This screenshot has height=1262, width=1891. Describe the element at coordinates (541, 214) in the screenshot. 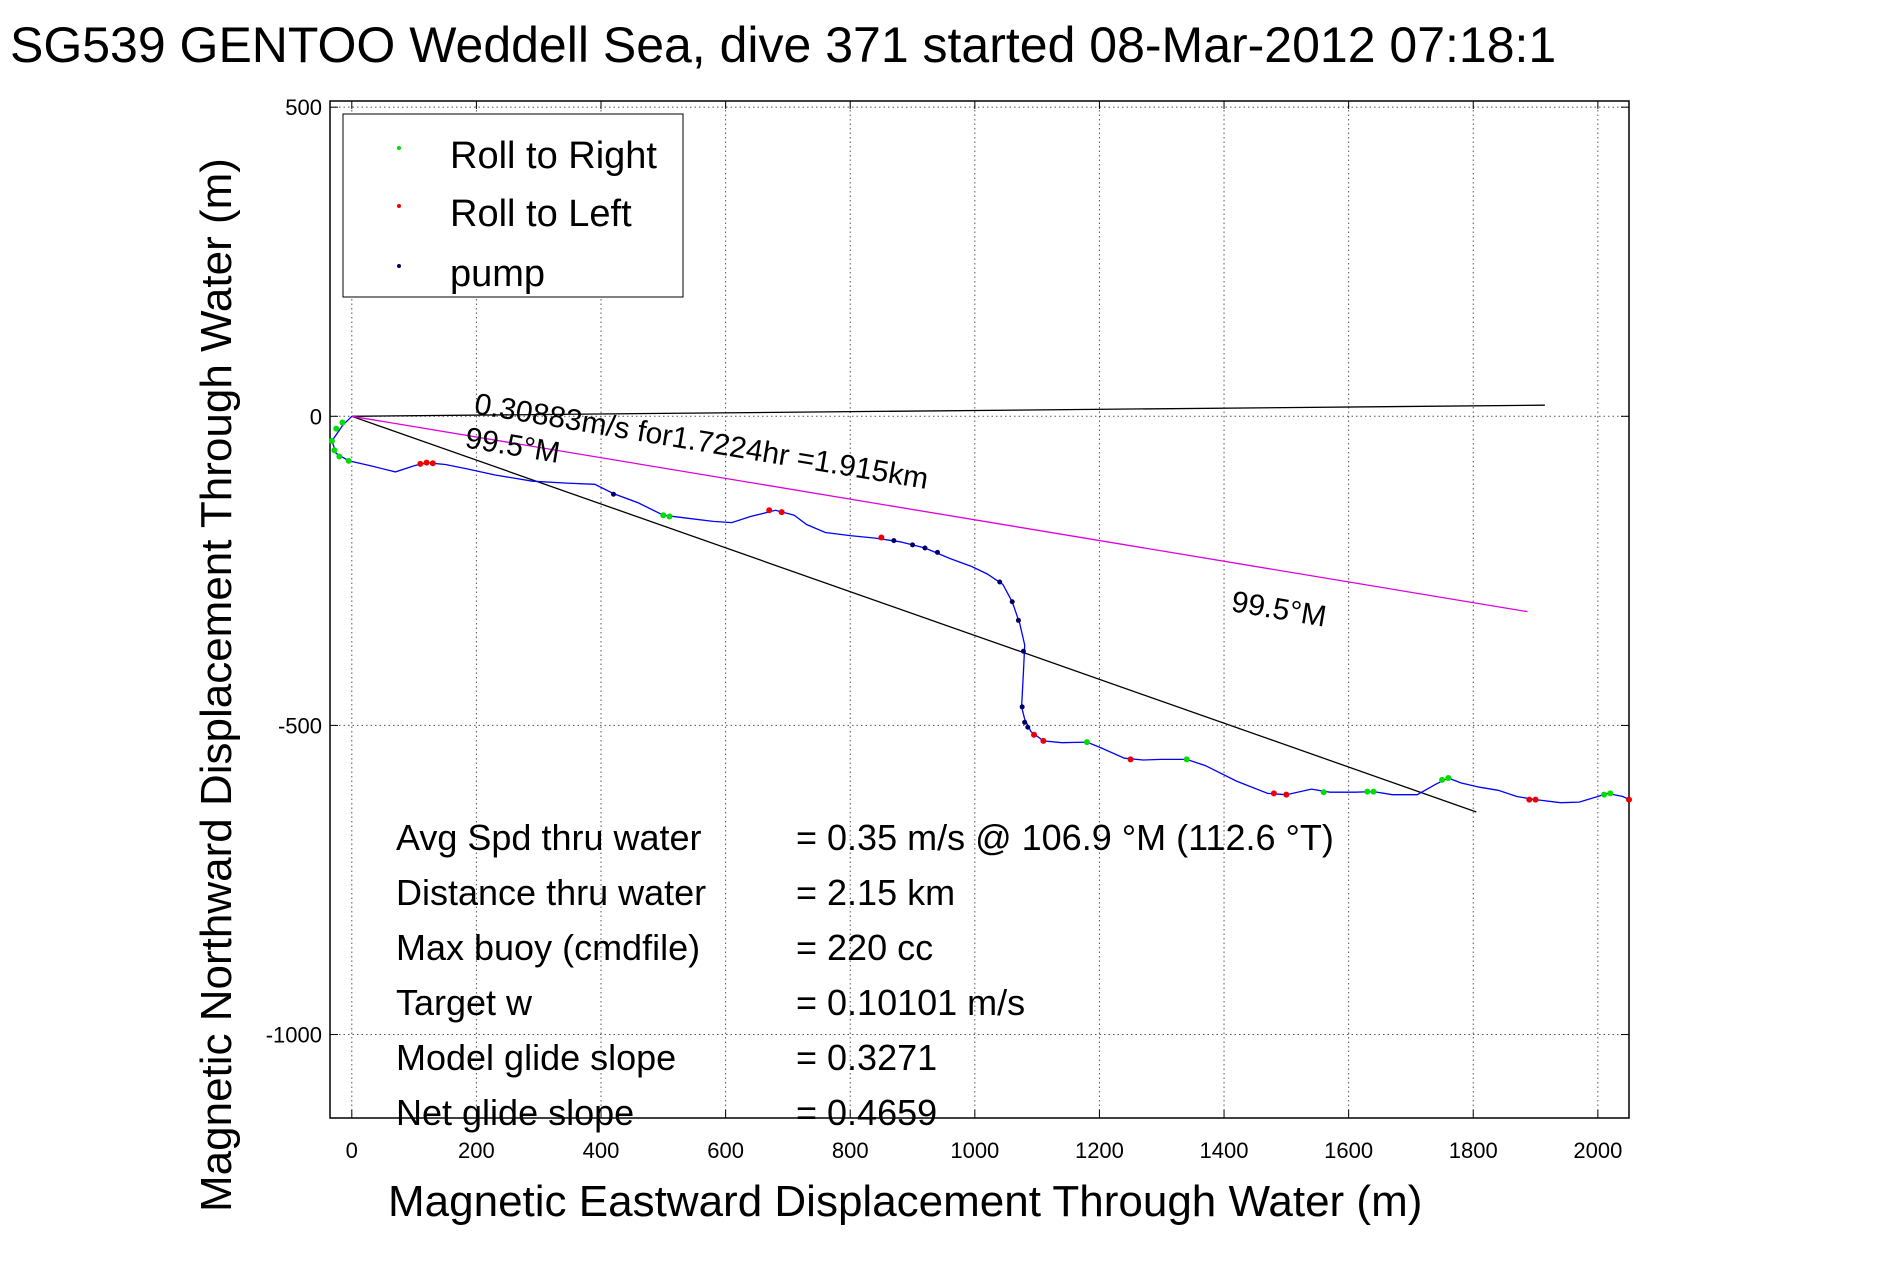

I see `legend-label-roll-left: Roll to Left` at that location.